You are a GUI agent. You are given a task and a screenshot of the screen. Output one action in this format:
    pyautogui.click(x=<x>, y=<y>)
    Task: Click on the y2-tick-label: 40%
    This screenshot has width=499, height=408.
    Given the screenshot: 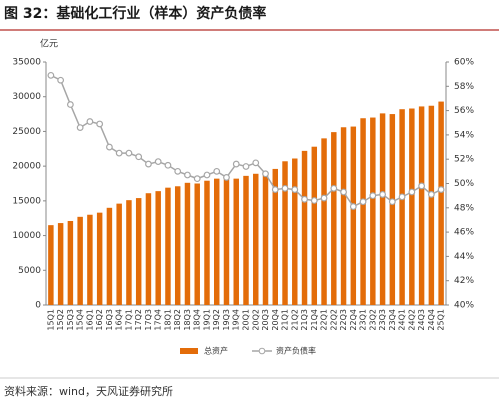 What is the action you would take?
    pyautogui.click(x=464, y=306)
    